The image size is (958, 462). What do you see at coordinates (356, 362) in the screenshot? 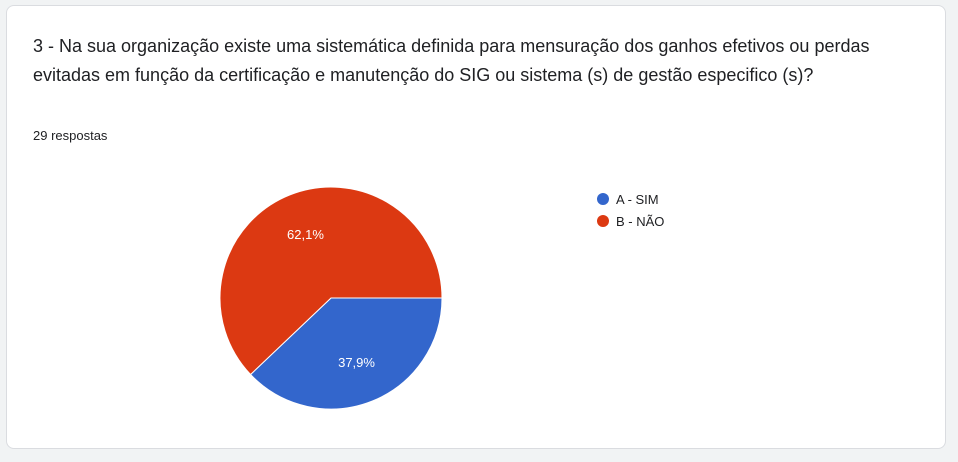
I see `pie-label-sim: 37,9%` at bounding box center [356, 362].